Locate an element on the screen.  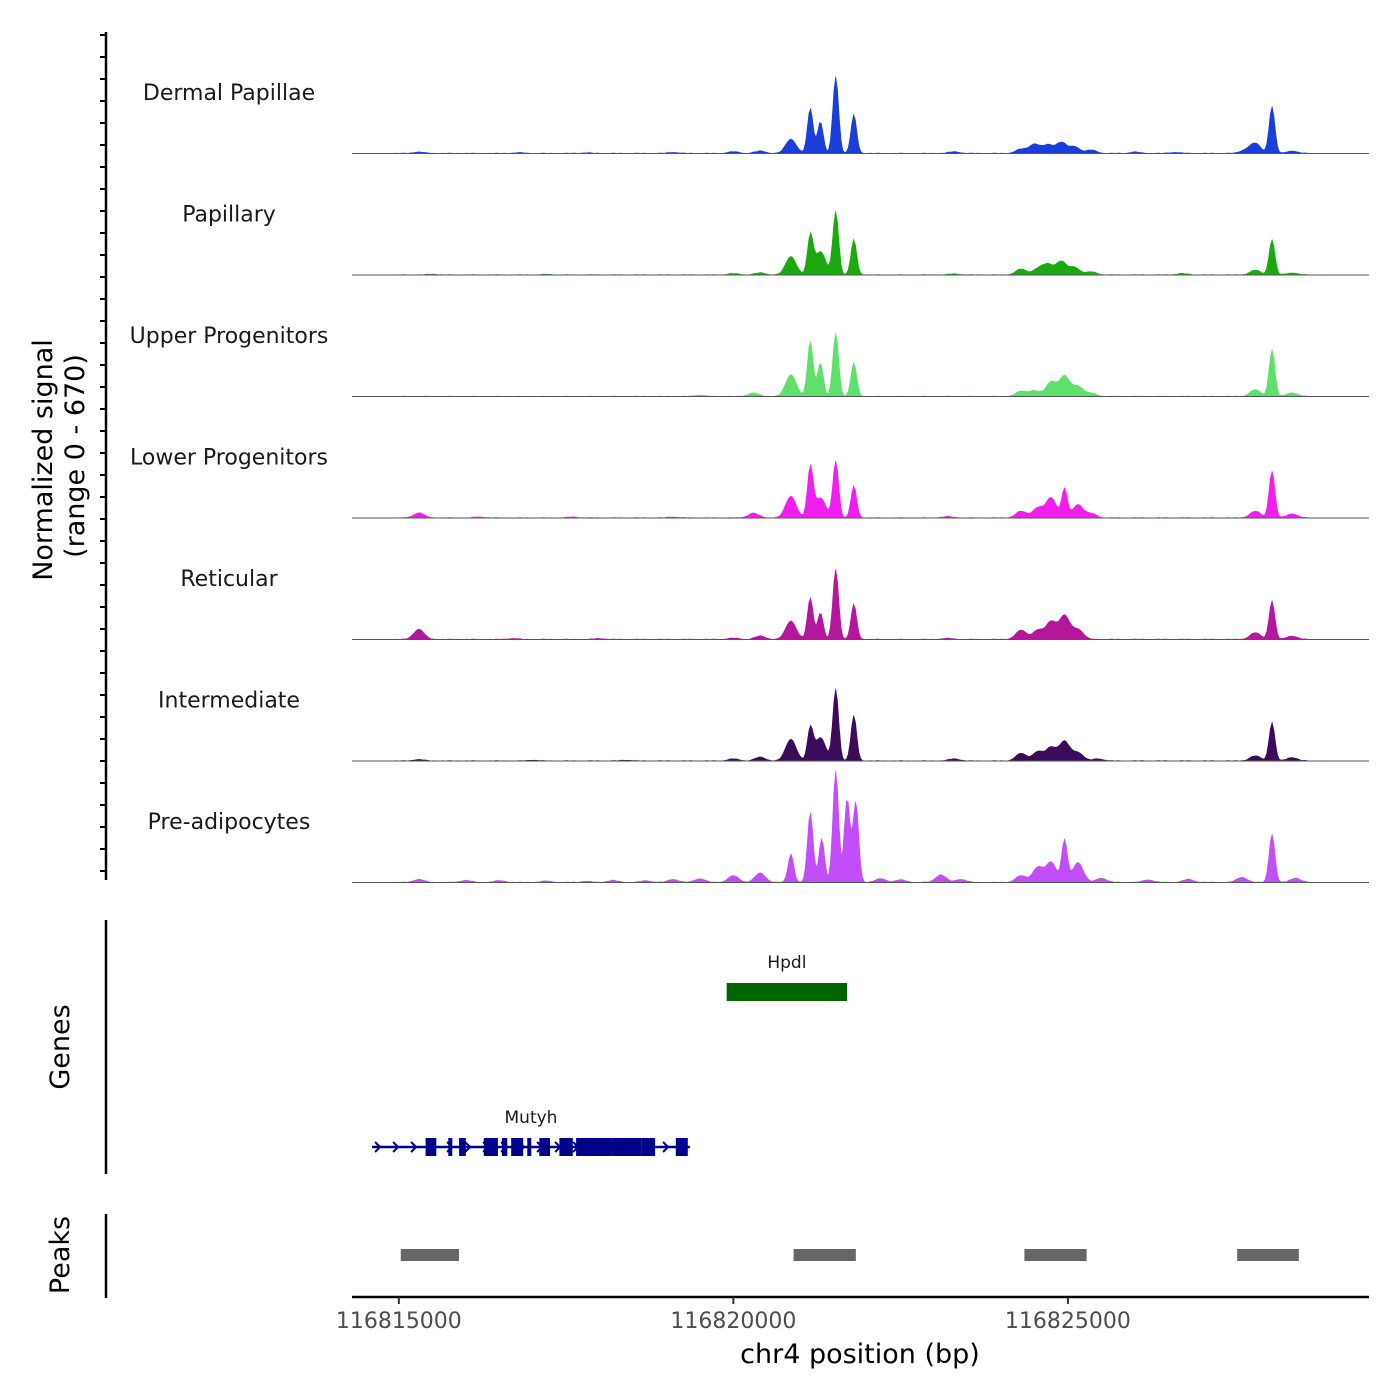
track-upper-progenitors: Upper Progenitors is located at coordinates (749, 360).